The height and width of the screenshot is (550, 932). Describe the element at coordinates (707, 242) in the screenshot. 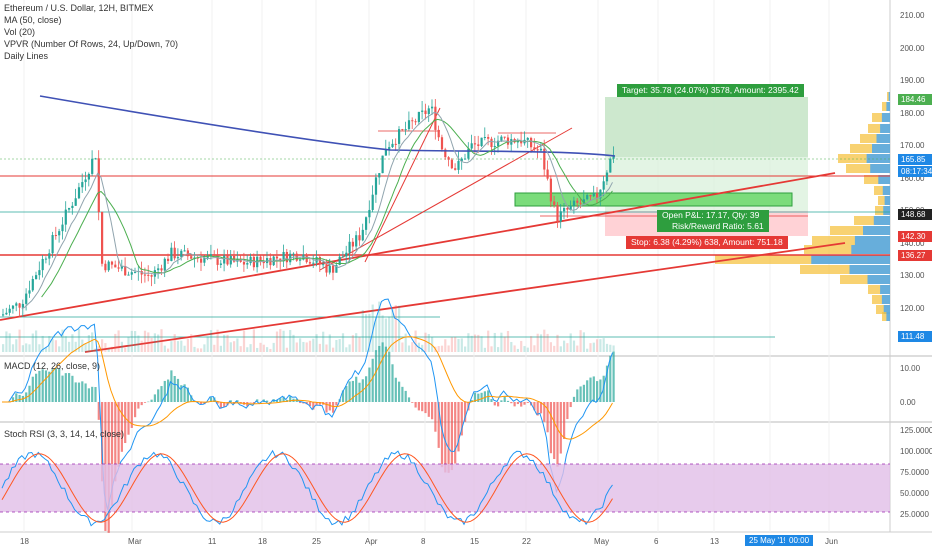

I see `stop-label: Stop: 6.38 (4.29%) 638, Amount: 751.18` at that location.